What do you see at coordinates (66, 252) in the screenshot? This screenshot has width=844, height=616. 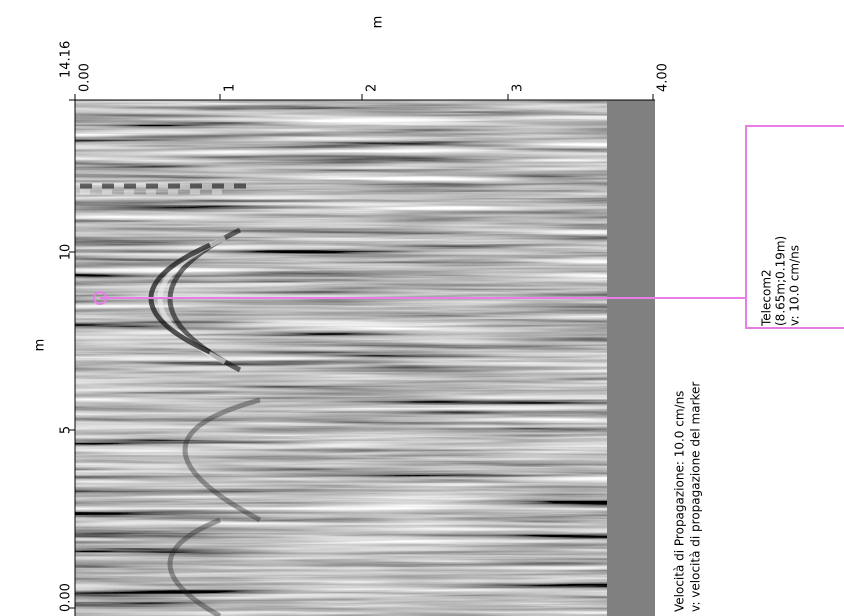 I see `left-tick-label: 10` at bounding box center [66, 252].